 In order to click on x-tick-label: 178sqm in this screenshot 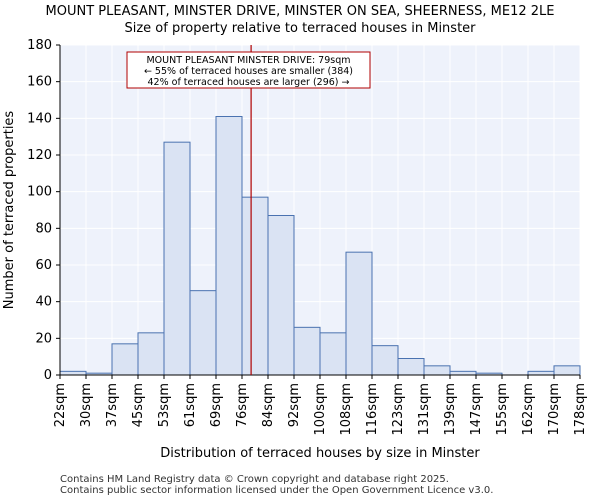, I will do `click(580, 409)`.